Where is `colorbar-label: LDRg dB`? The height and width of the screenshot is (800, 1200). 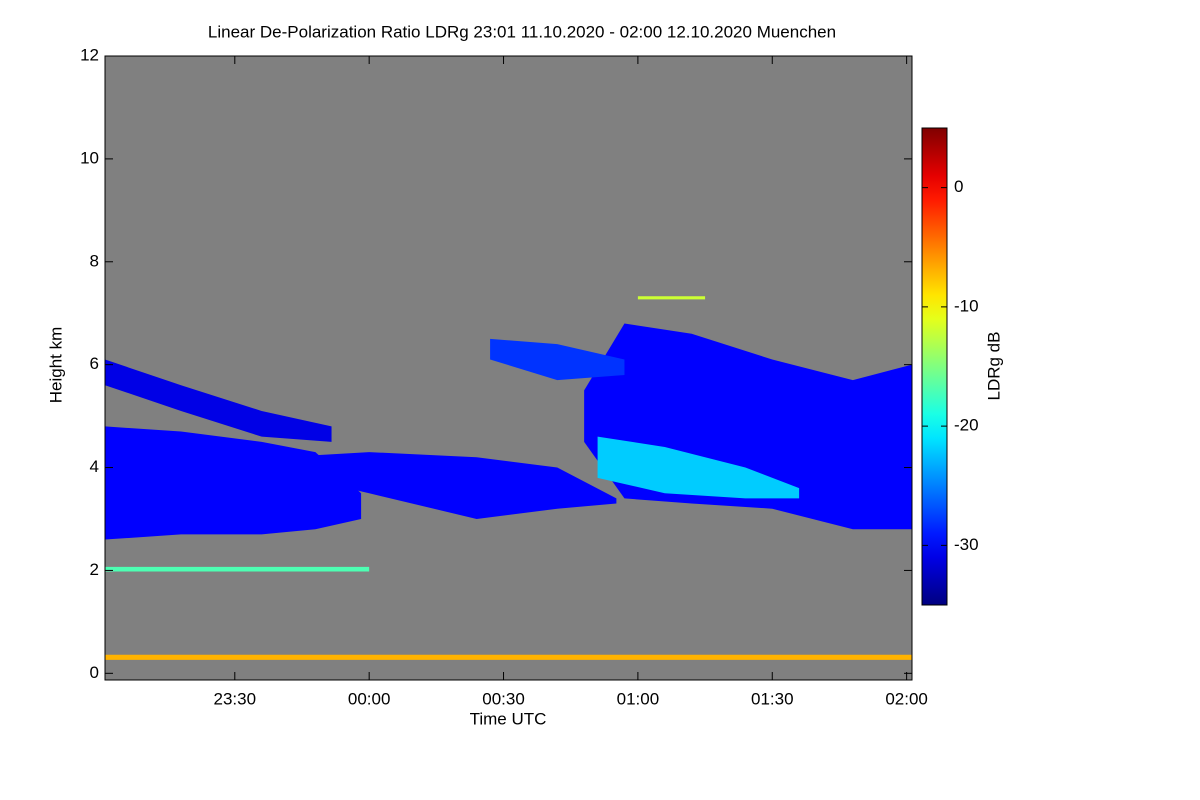 colorbar-label: LDRg dB is located at coordinates (993, 366).